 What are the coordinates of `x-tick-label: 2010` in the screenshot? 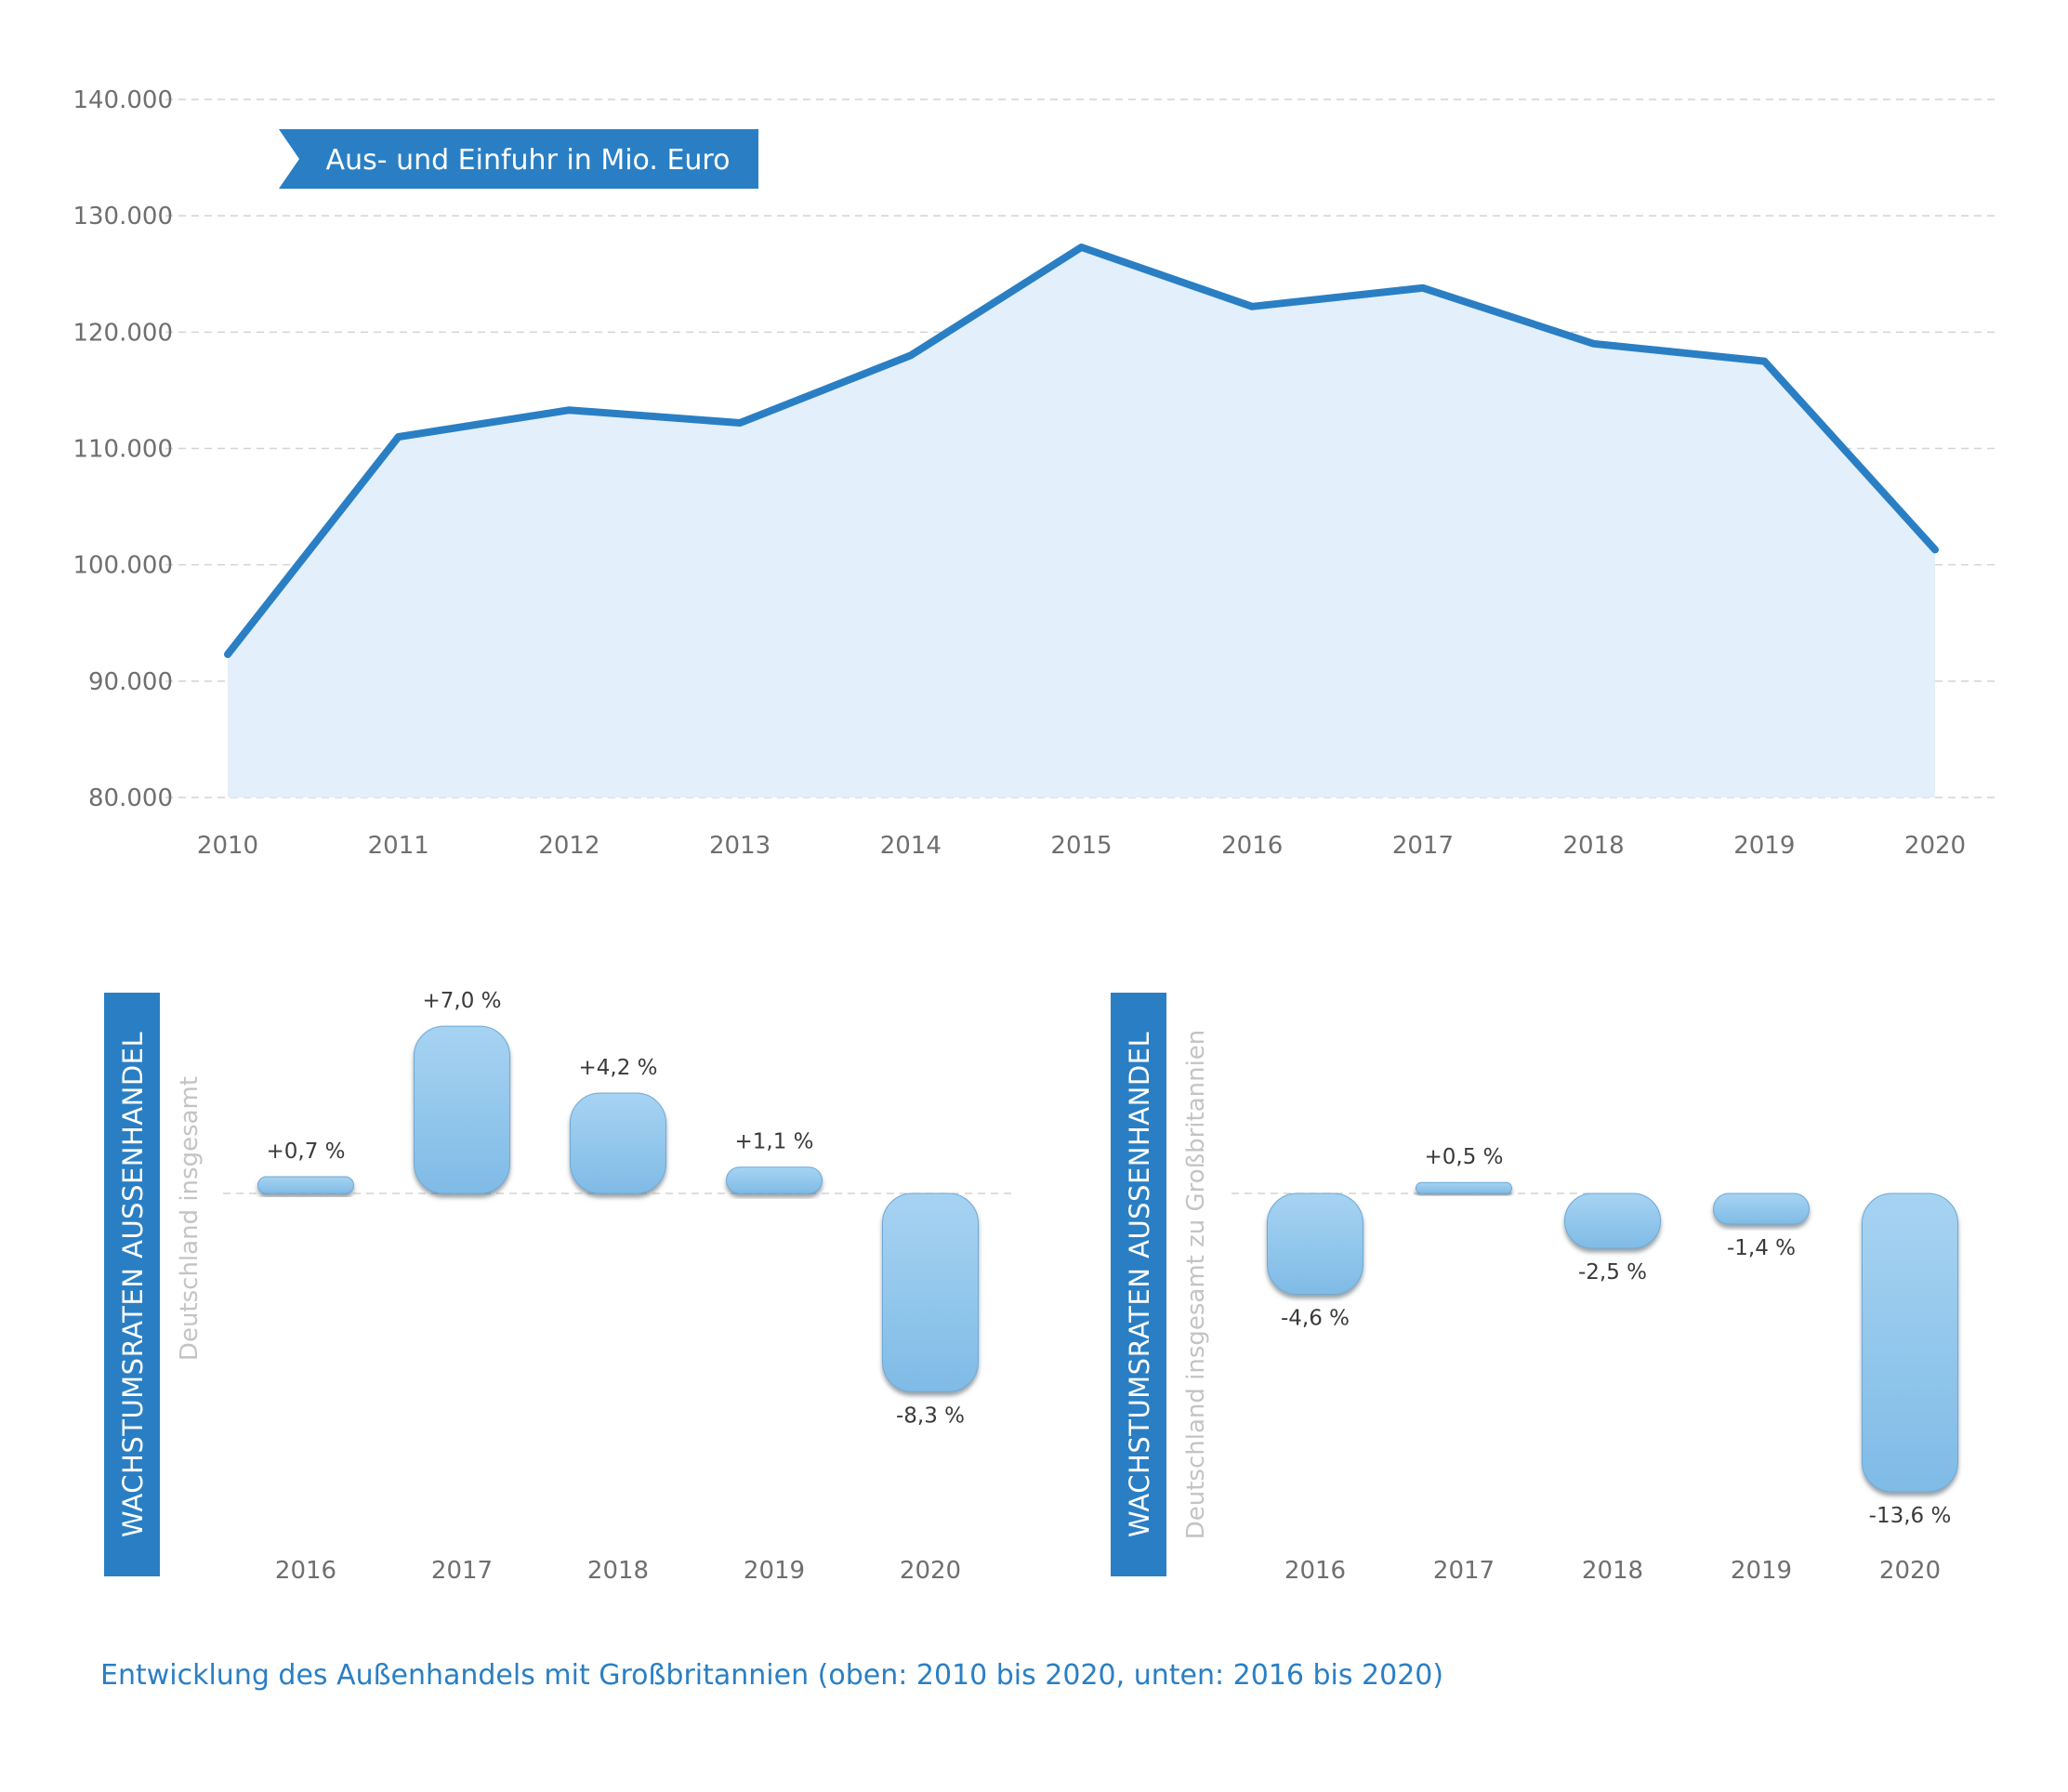 It's located at (227, 846).